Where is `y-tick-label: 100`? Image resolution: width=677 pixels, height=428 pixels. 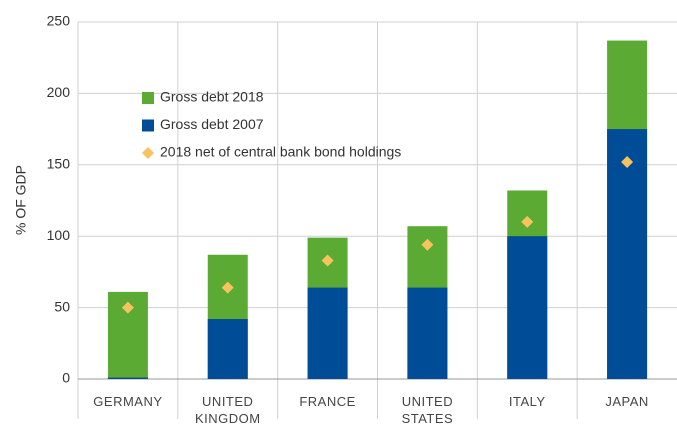 y-tick-label: 100 is located at coordinates (59, 235).